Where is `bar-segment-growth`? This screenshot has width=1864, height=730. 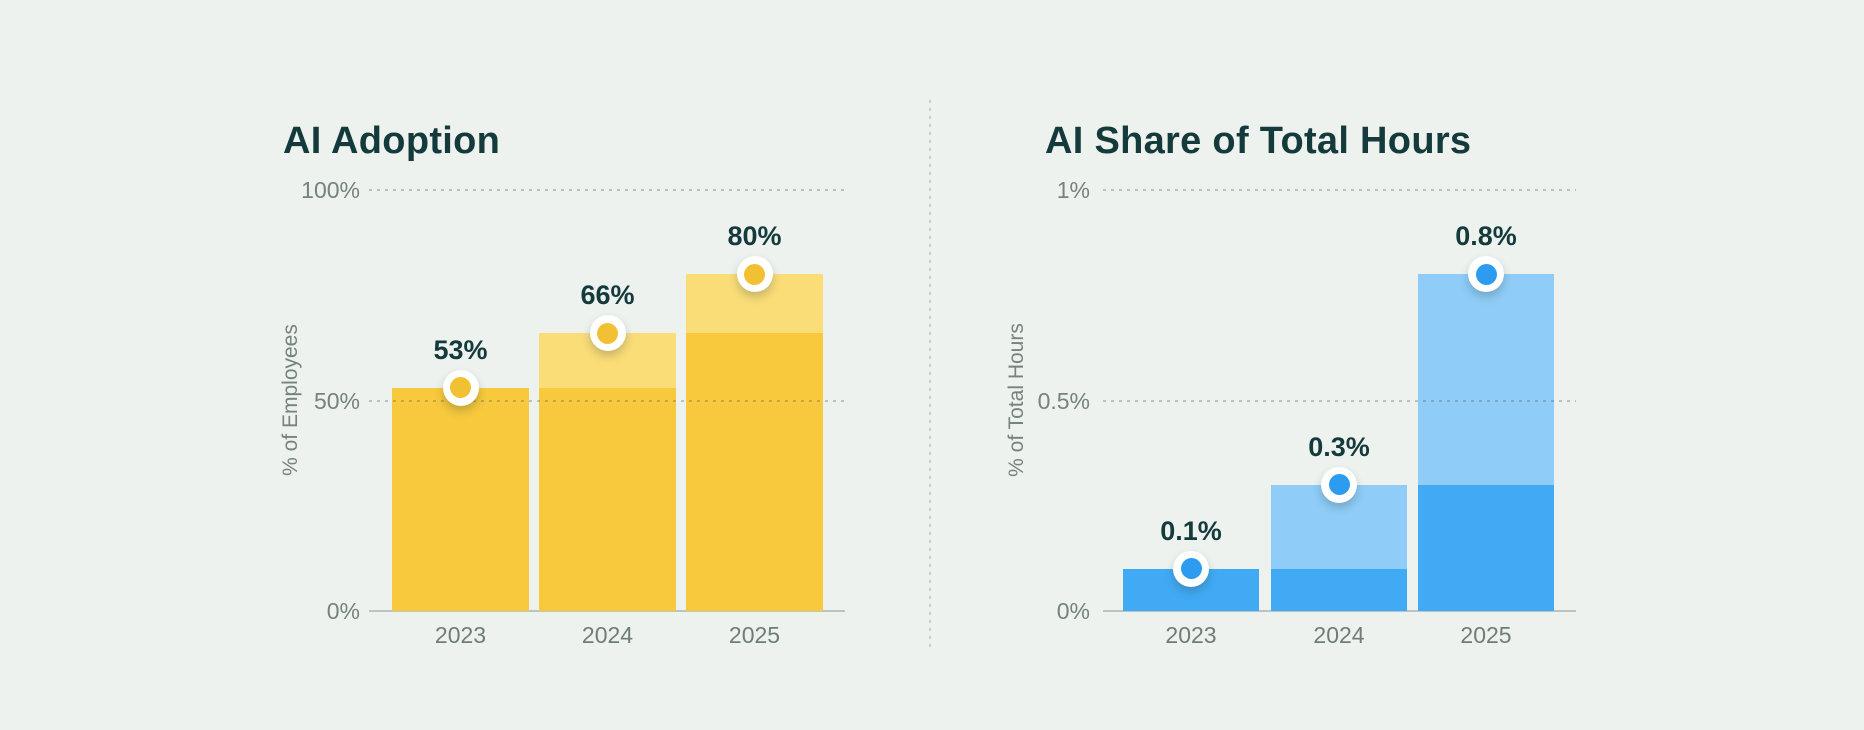 bar-segment-growth is located at coordinates (1486, 379).